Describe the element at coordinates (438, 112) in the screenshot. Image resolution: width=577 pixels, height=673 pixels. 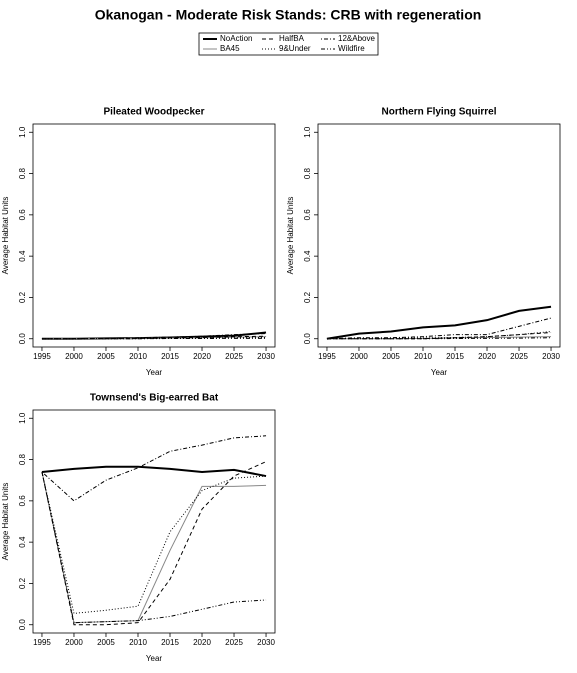
I see `panel-title: Northern Flying Squirrel` at that location.